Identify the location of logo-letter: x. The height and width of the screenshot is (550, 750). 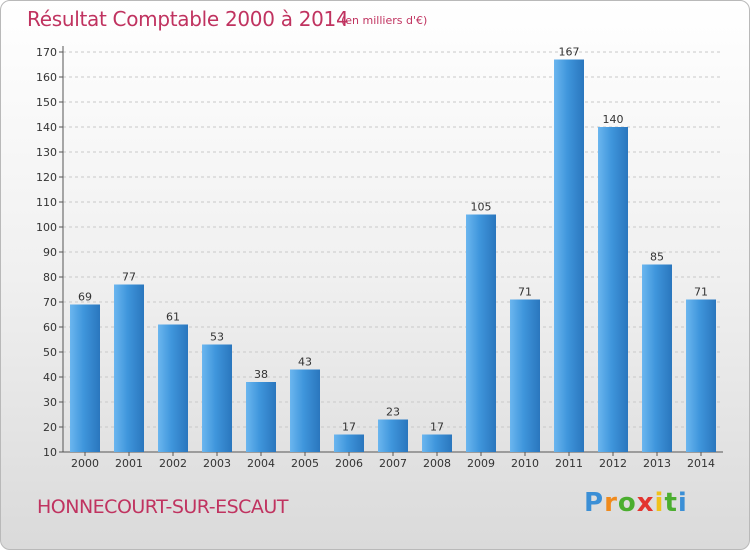
(645, 503).